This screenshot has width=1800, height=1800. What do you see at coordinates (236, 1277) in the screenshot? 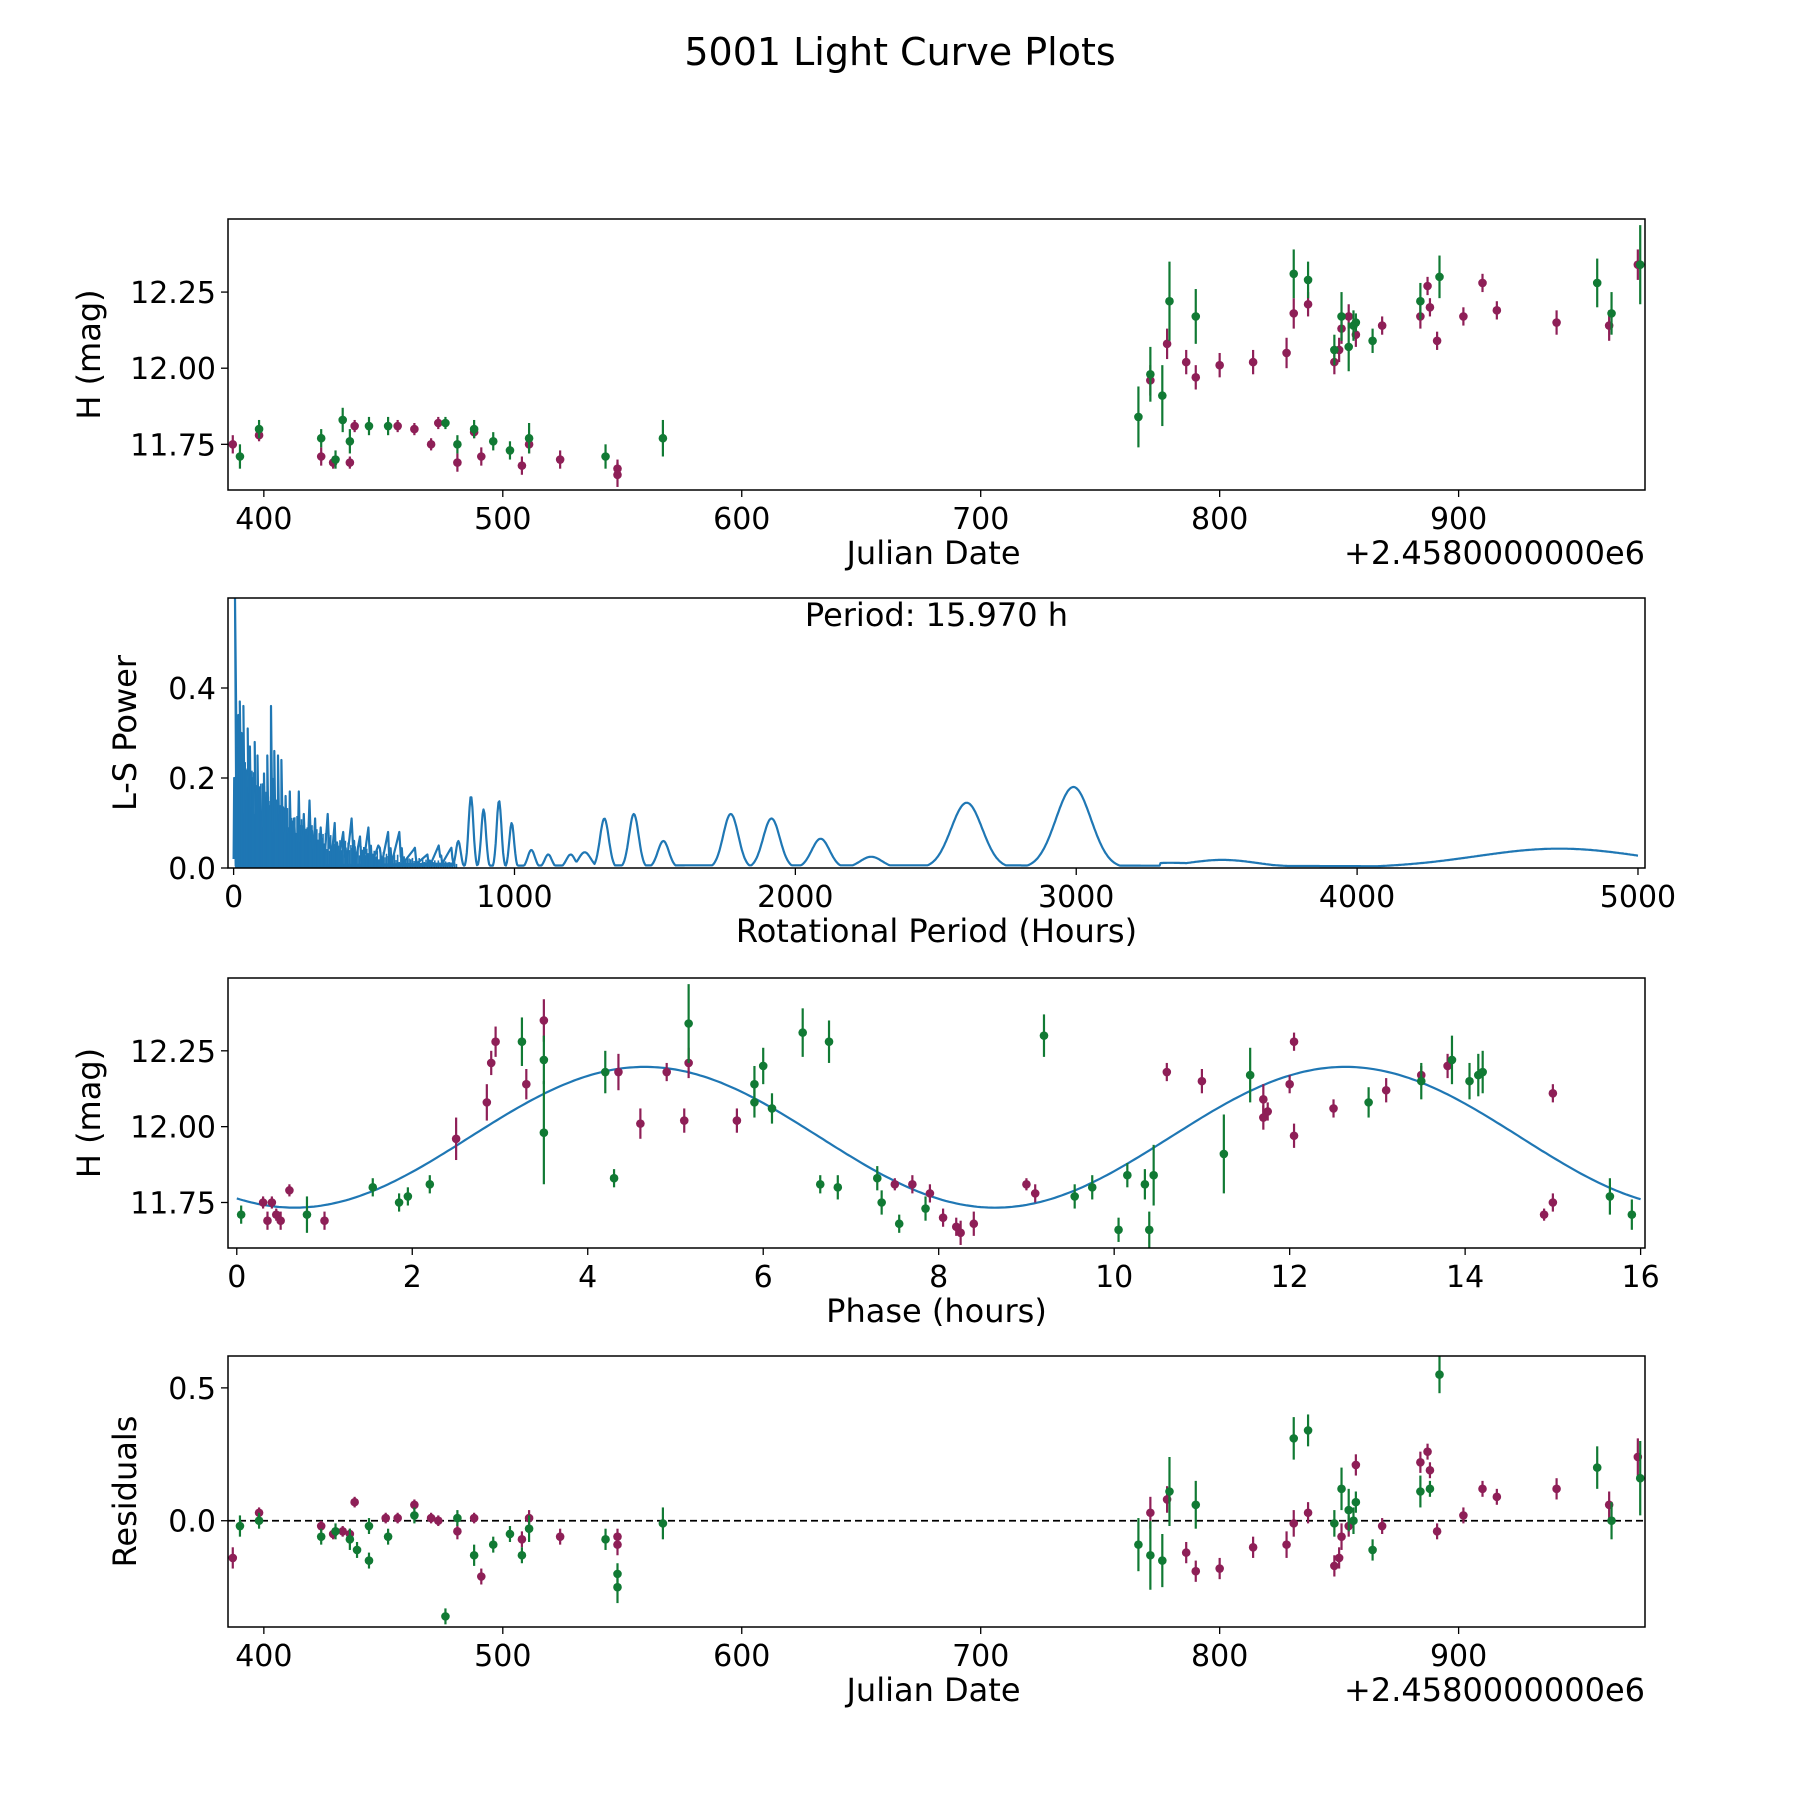
I see `x-tick-label: 0` at bounding box center [236, 1277].